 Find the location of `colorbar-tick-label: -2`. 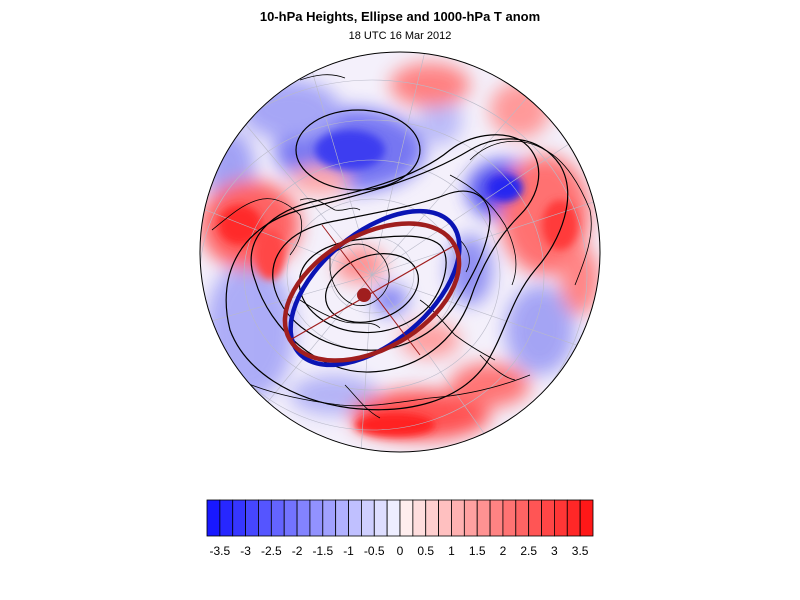

colorbar-tick-label: -2 is located at coordinates (297, 551).